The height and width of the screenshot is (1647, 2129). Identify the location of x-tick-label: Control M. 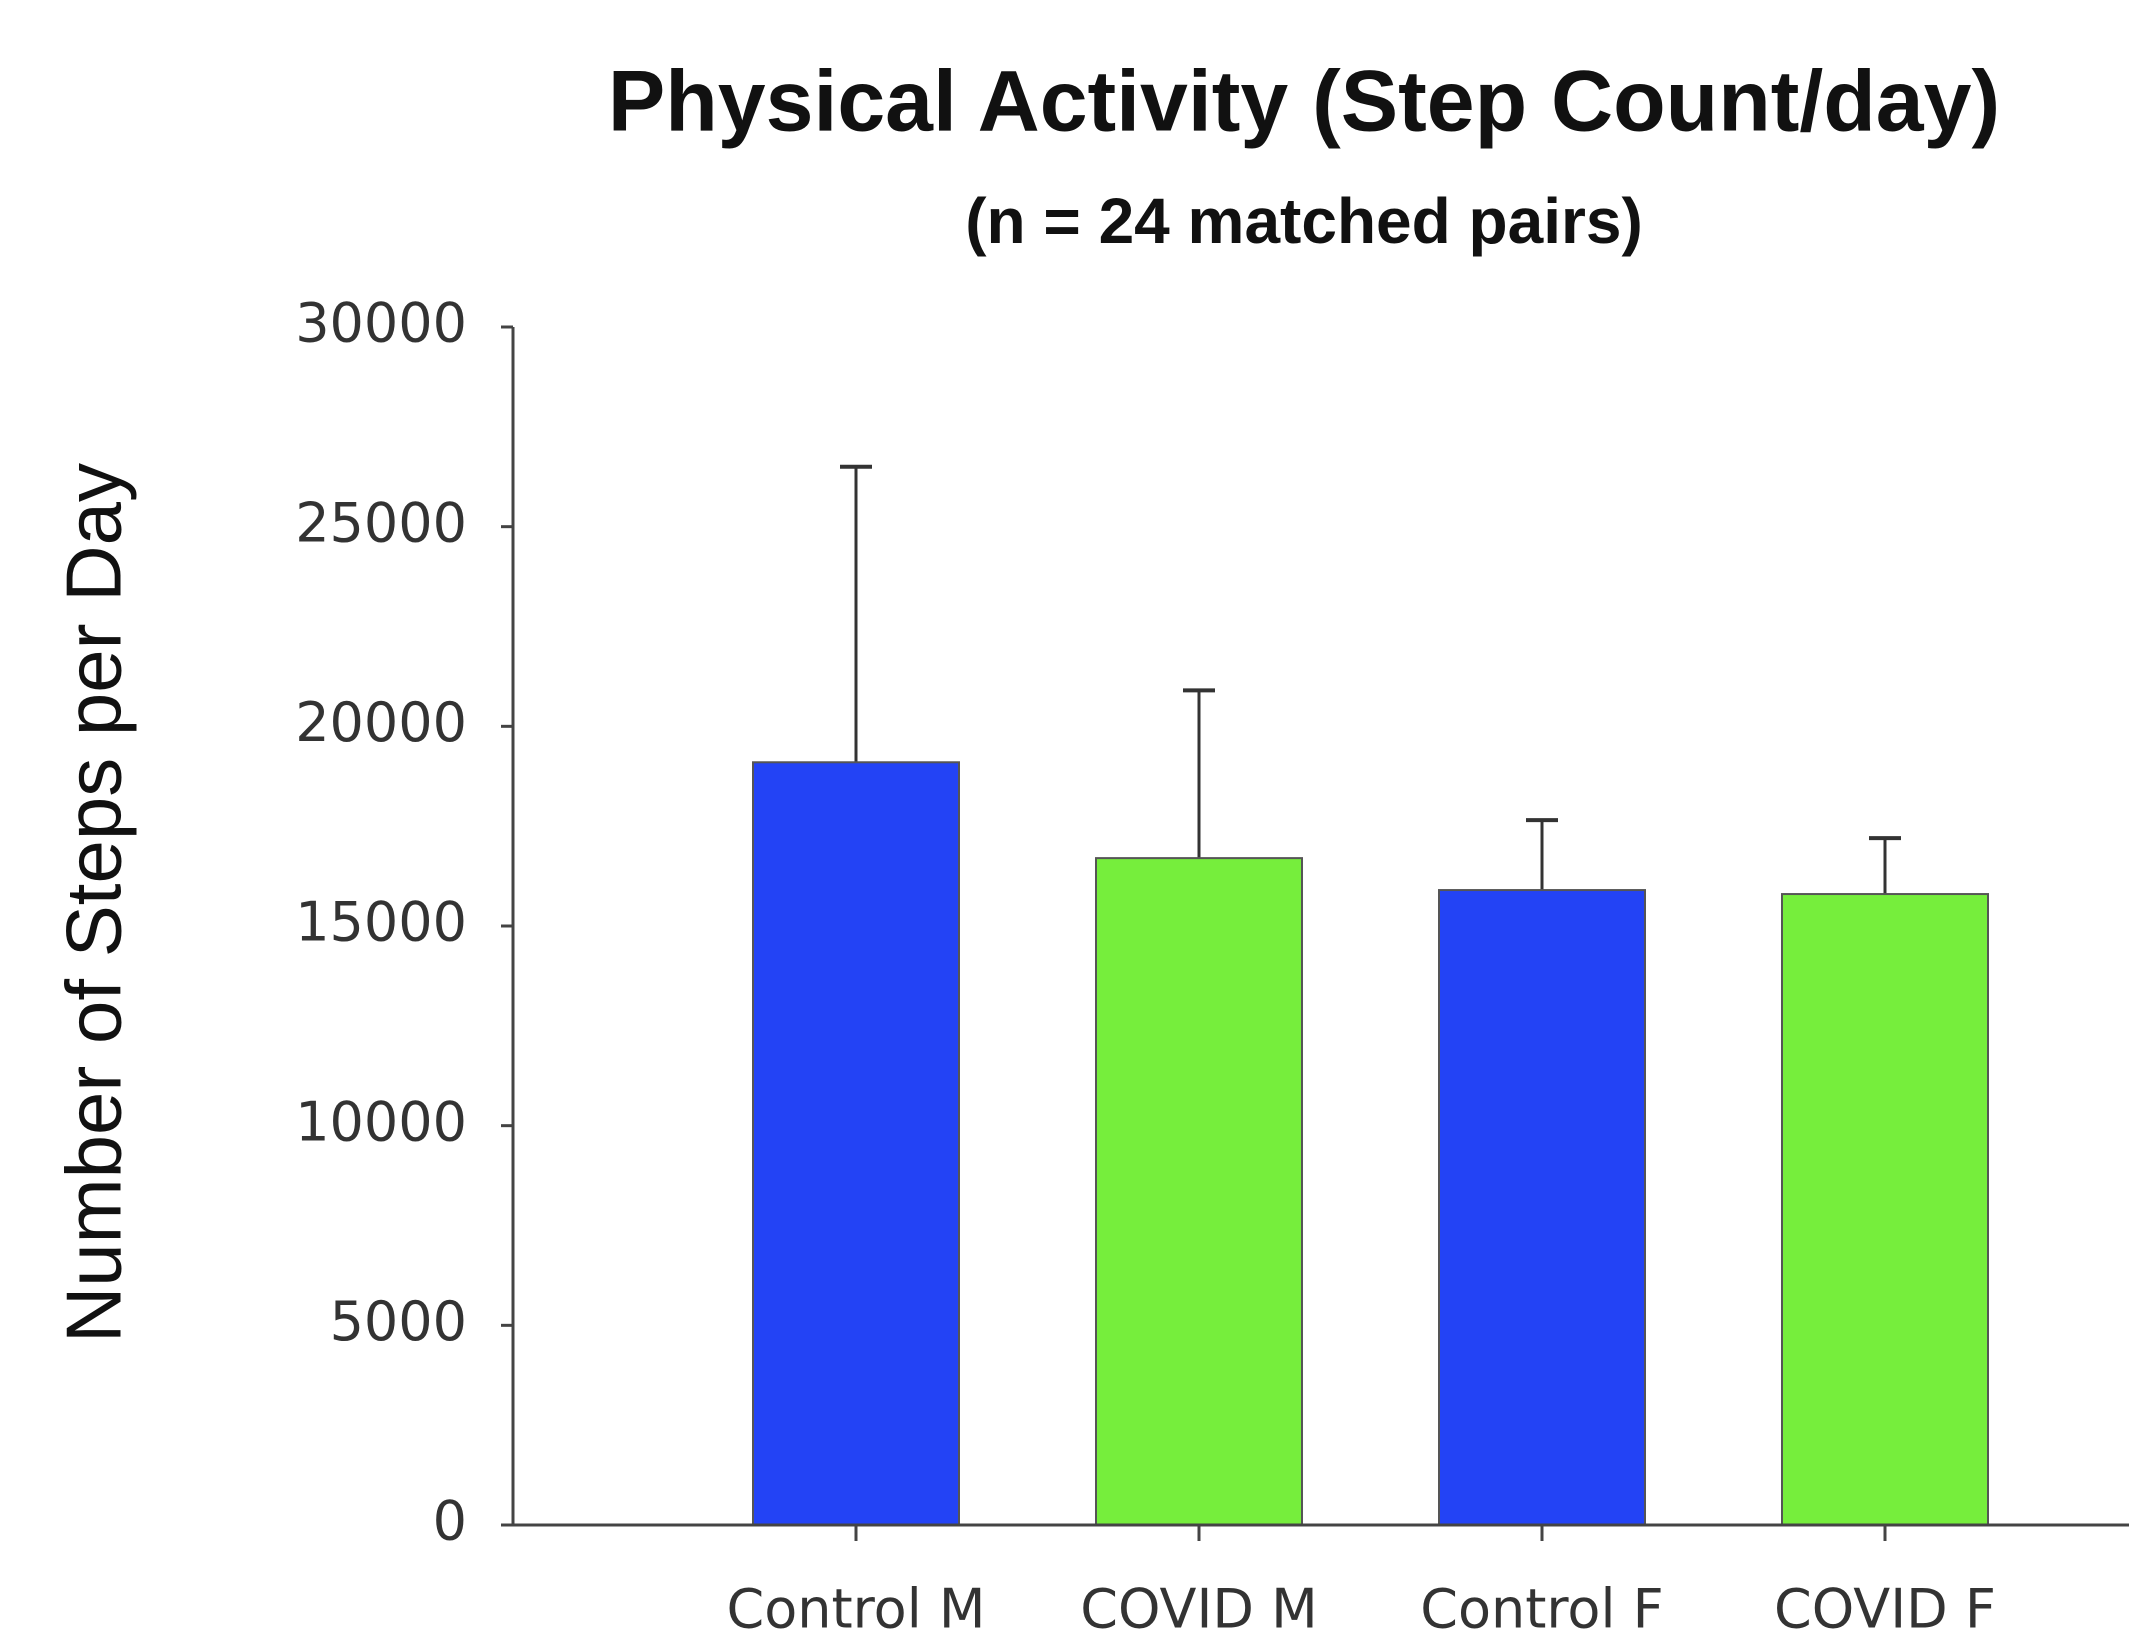
(856, 1609).